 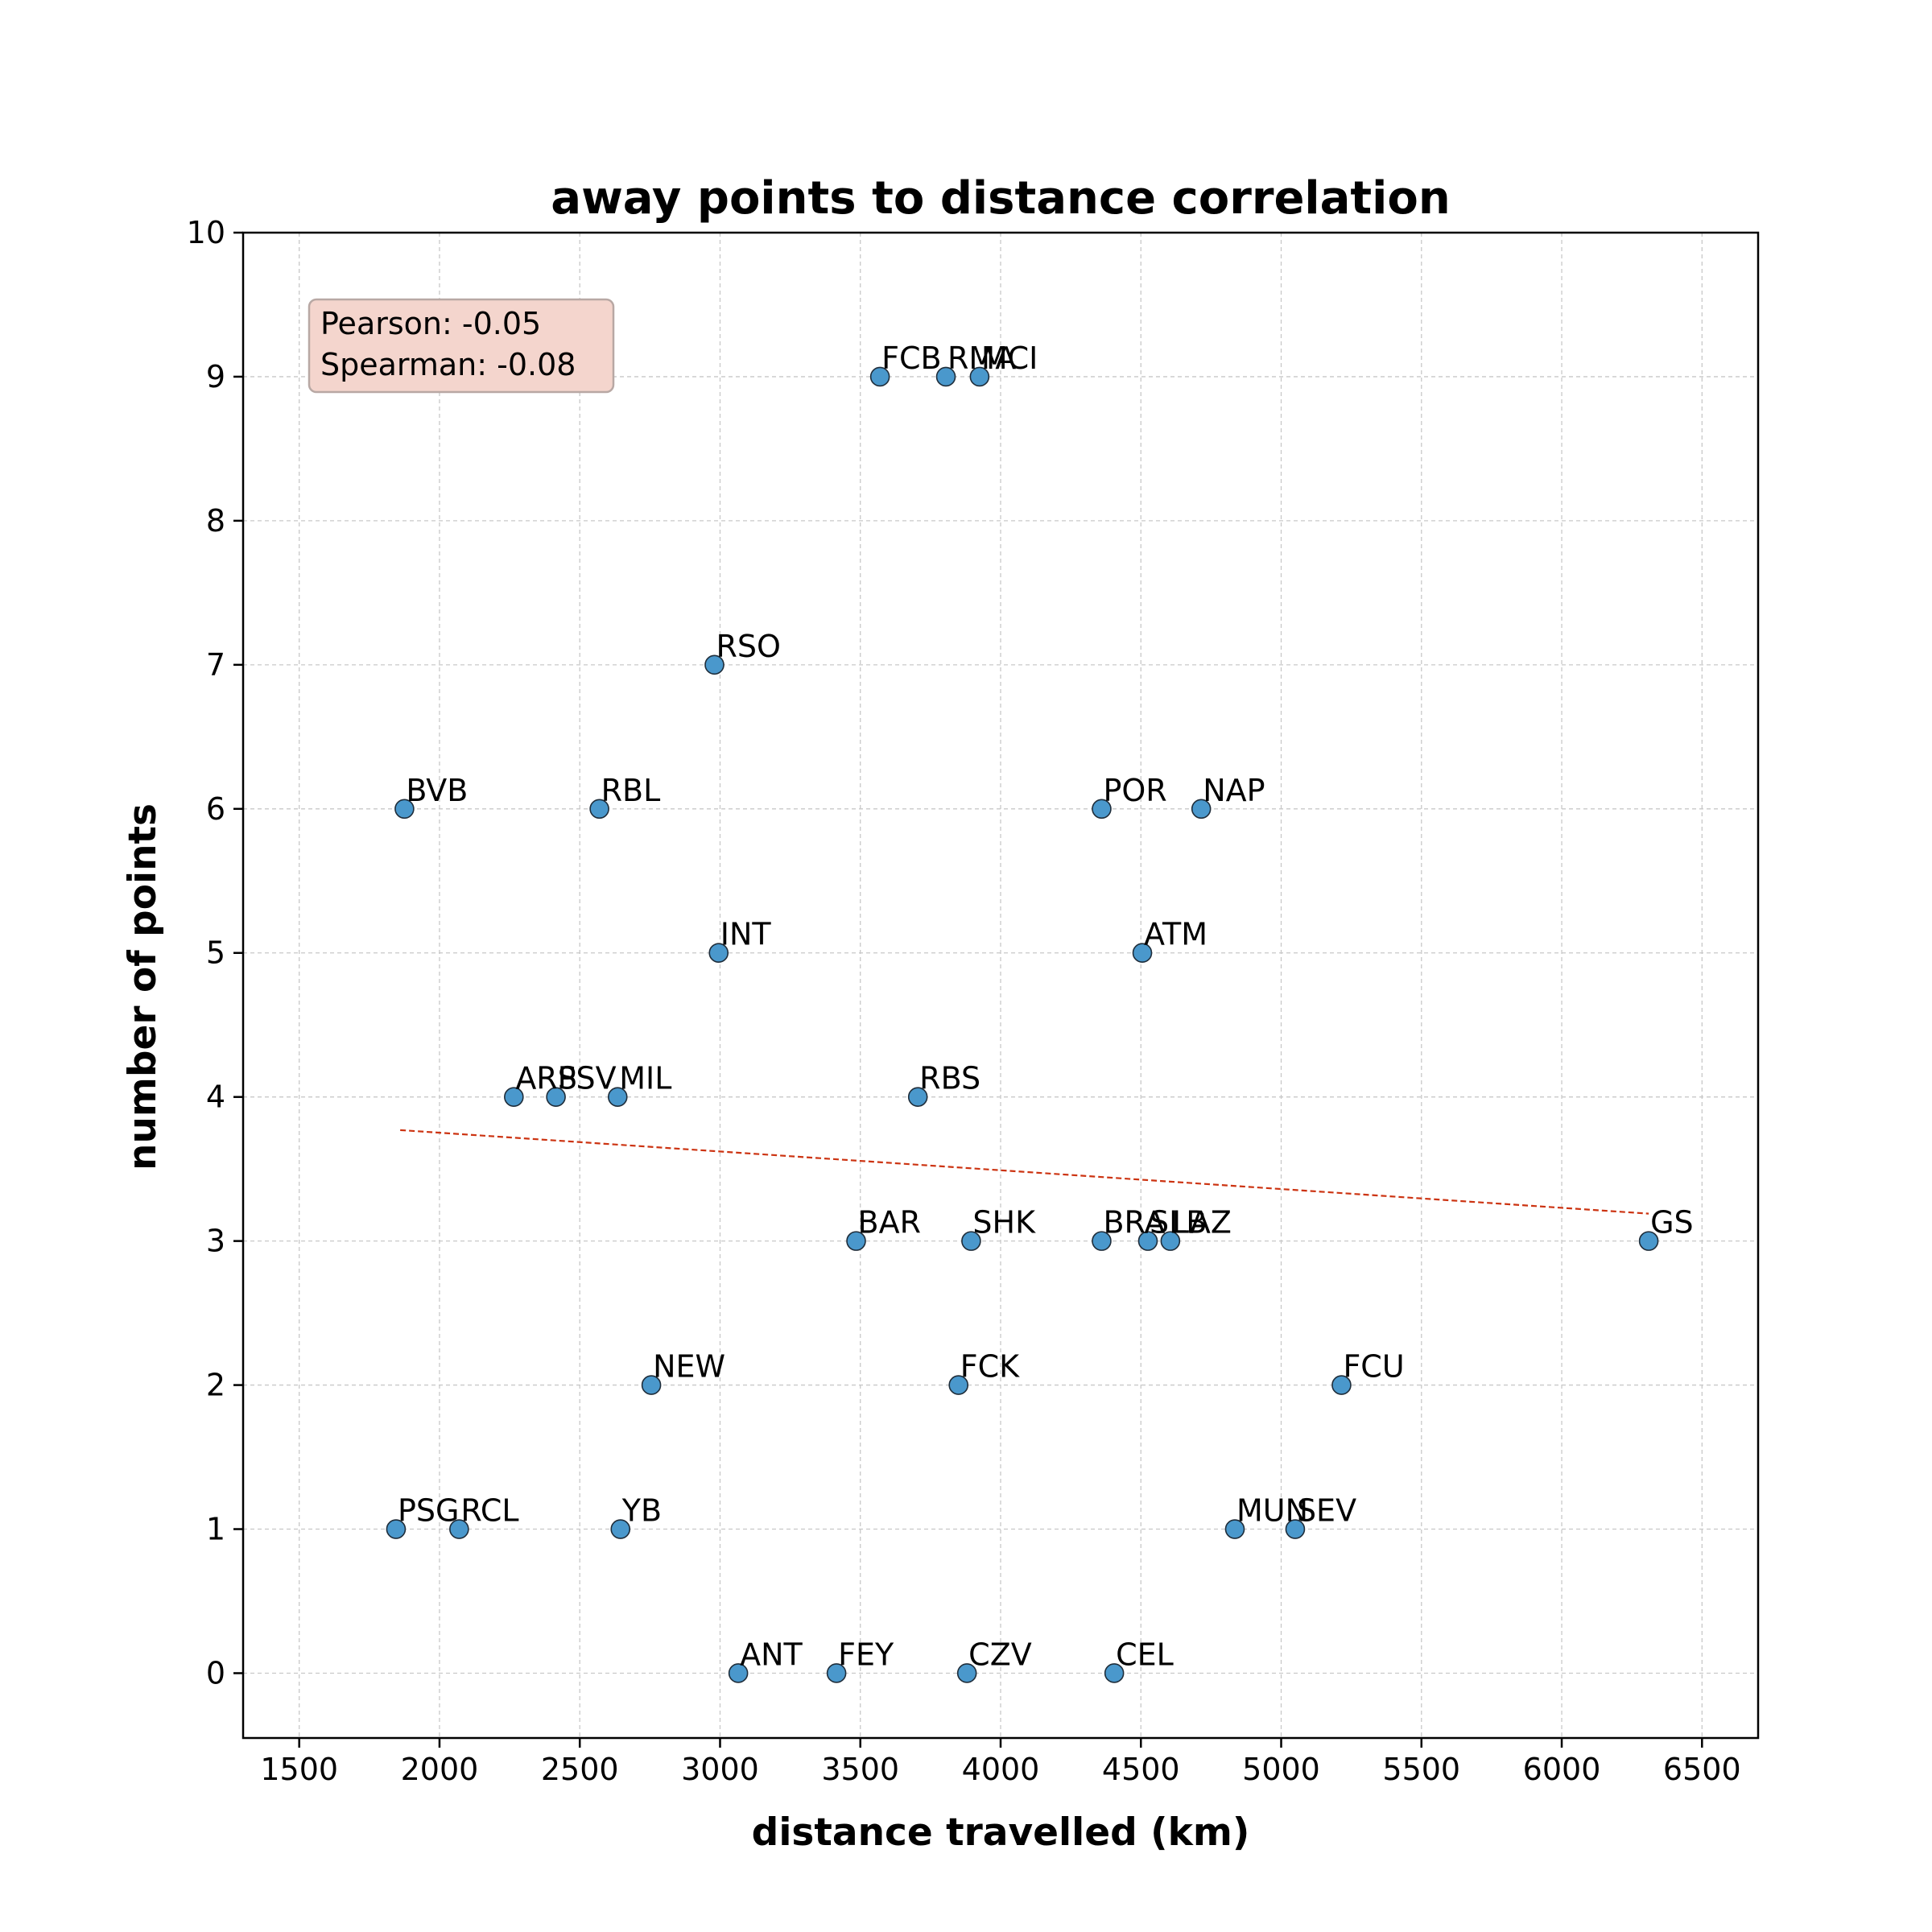 I want to click on point-label-atm: ATM, so click(x=1176, y=934).